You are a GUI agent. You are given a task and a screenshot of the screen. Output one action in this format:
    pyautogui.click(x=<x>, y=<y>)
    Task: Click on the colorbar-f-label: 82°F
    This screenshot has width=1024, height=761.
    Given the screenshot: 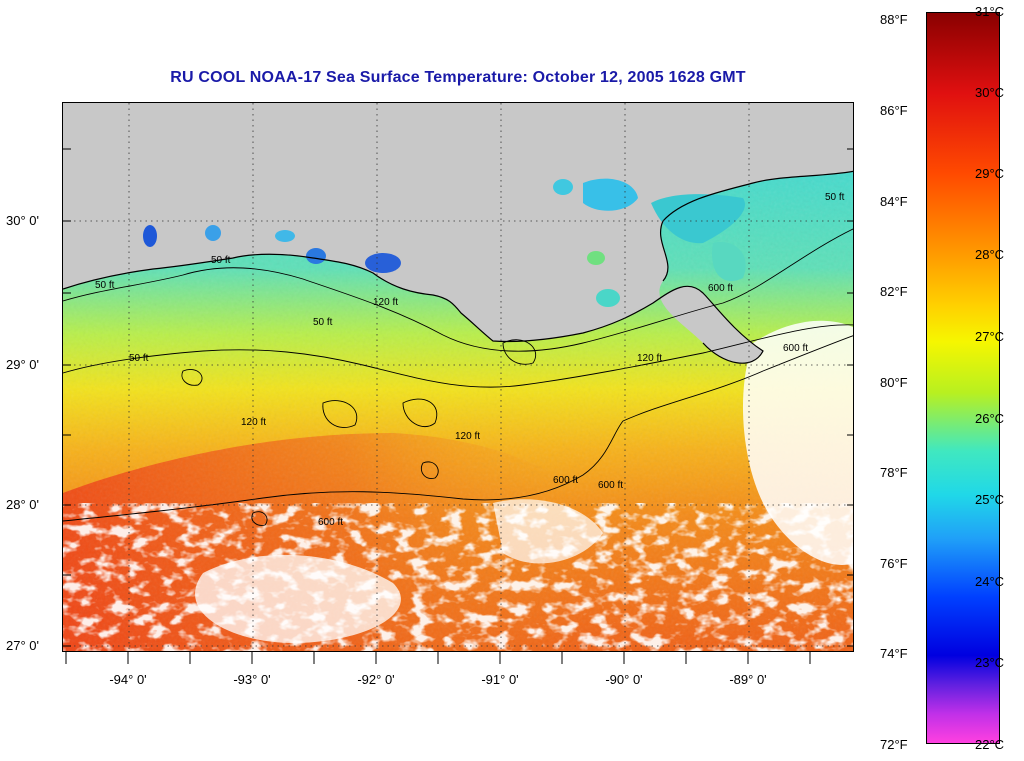 What is the action you would take?
    pyautogui.click(x=894, y=291)
    